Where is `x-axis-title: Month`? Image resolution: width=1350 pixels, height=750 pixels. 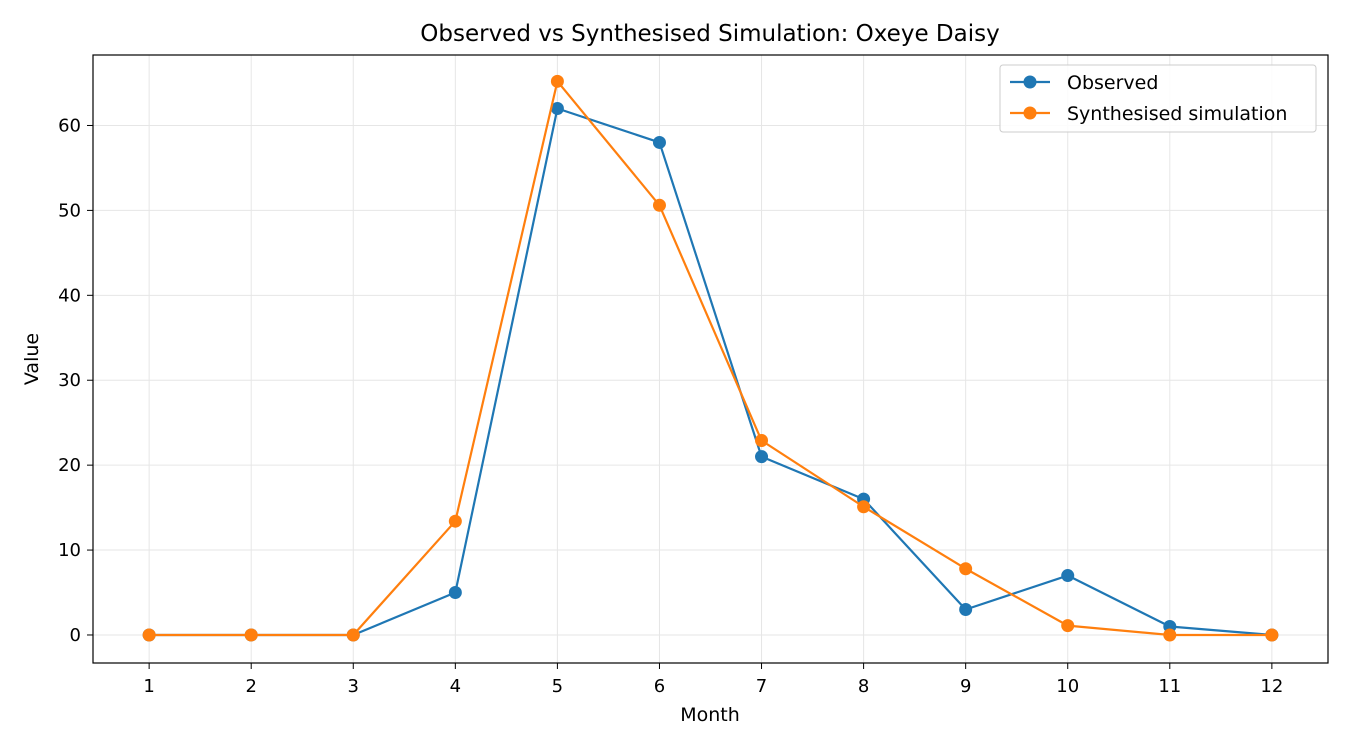 x-axis-title: Month is located at coordinates (710, 715).